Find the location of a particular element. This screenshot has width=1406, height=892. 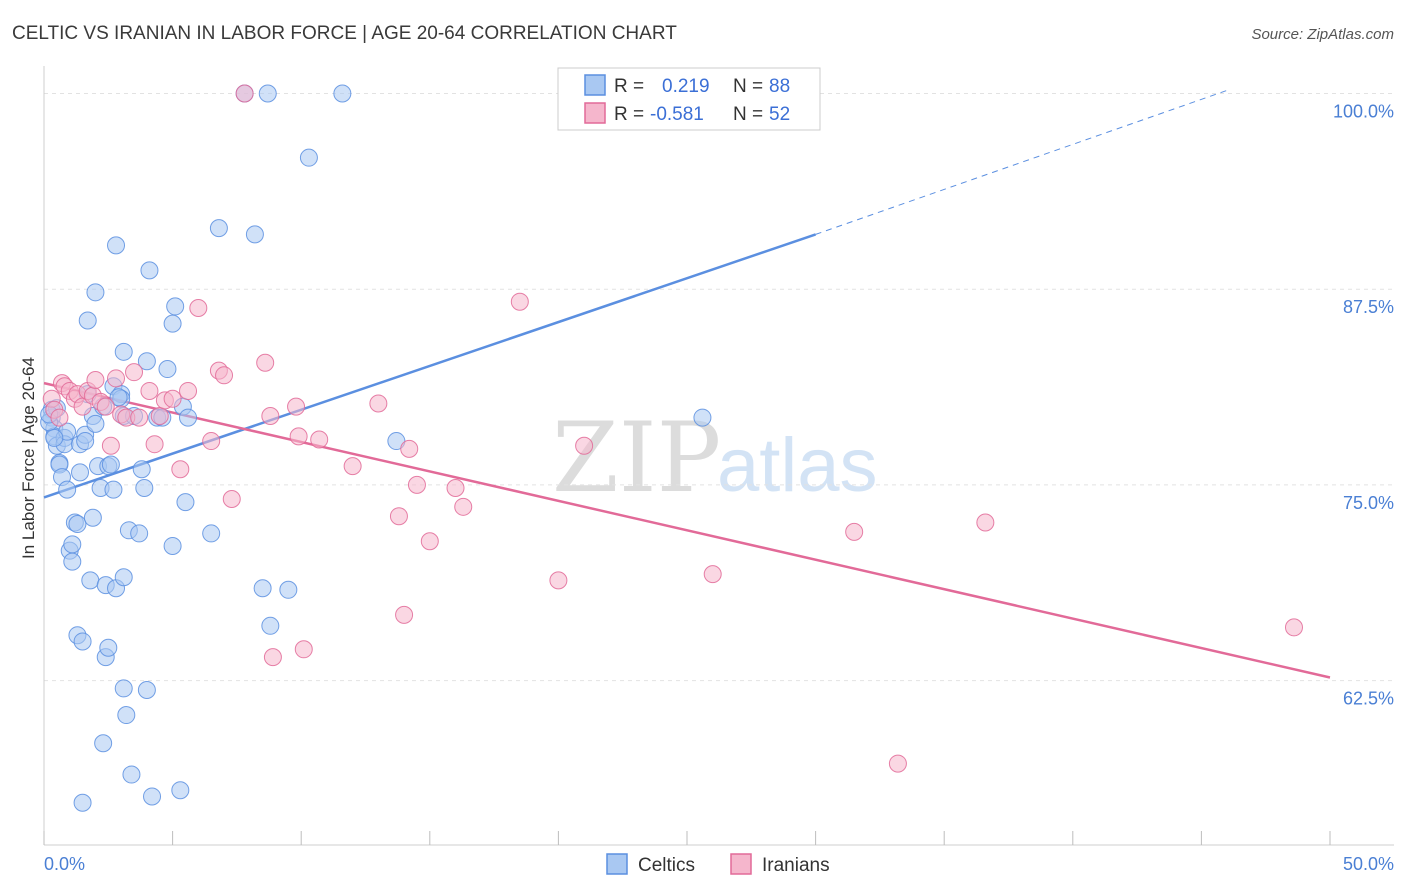

x-tick-label-min: 0.0% is located at coordinates (64, 864).